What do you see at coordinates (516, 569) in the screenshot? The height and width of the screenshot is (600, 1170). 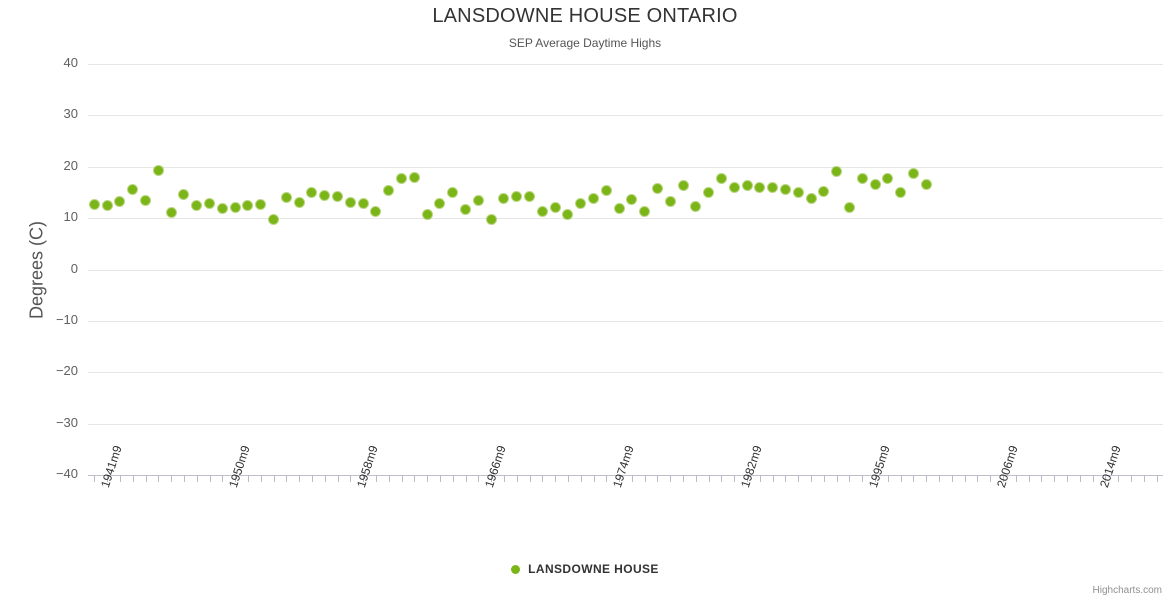 I see `legend-marker-icon` at bounding box center [516, 569].